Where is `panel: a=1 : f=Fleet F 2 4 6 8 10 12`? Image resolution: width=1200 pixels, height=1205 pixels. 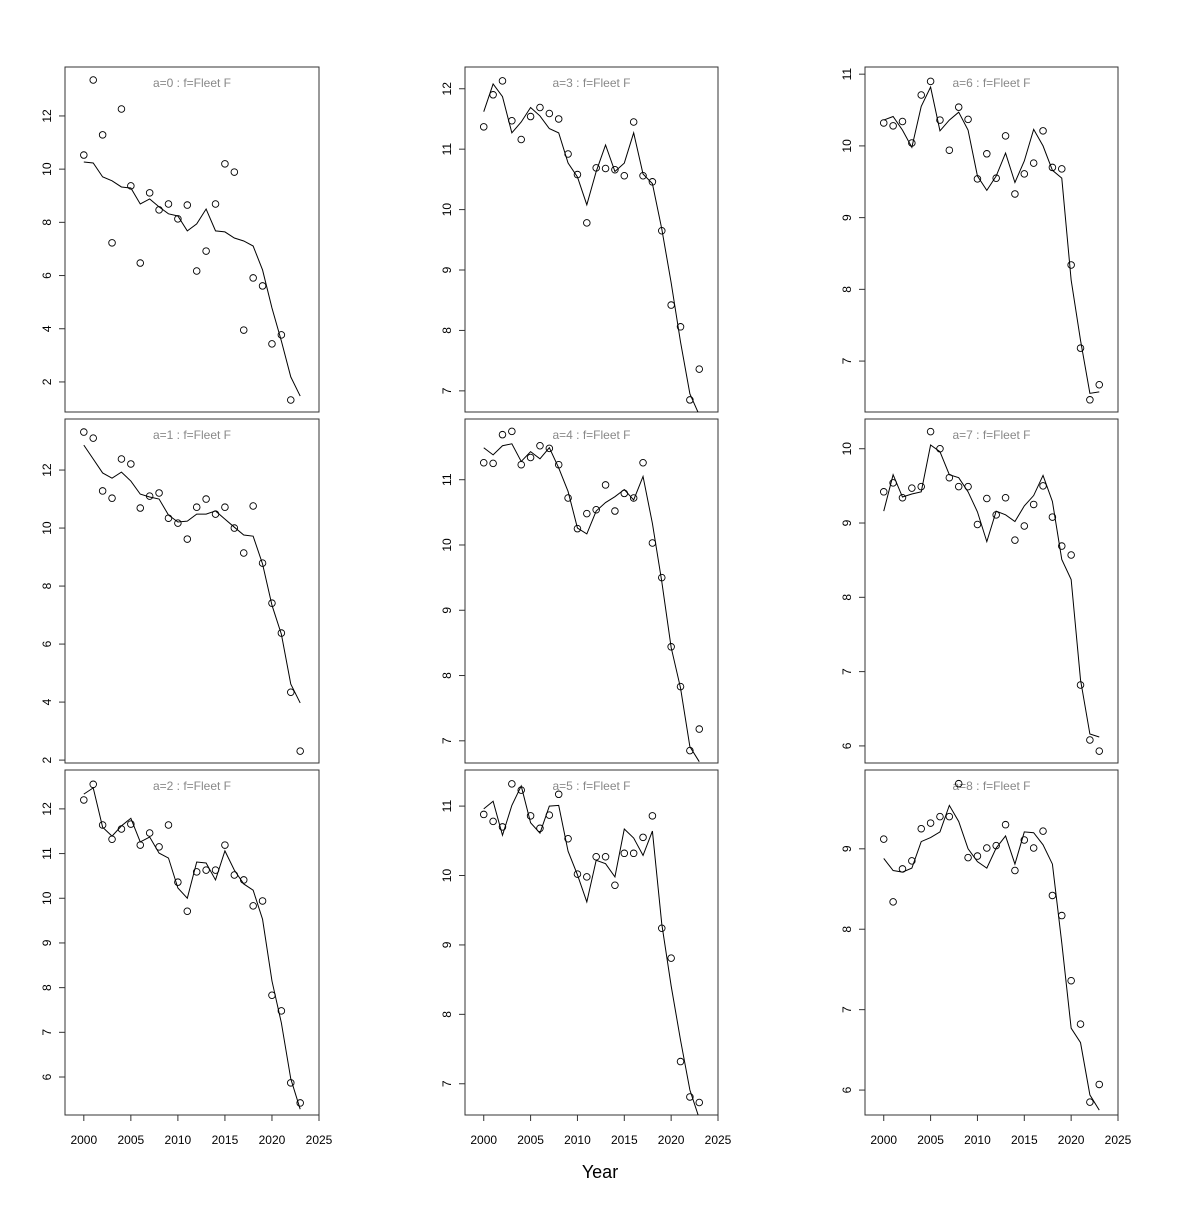
panel: a=1 : f=Fleet F 2 4 6 8 10 12 is located at coordinates (180, 591).